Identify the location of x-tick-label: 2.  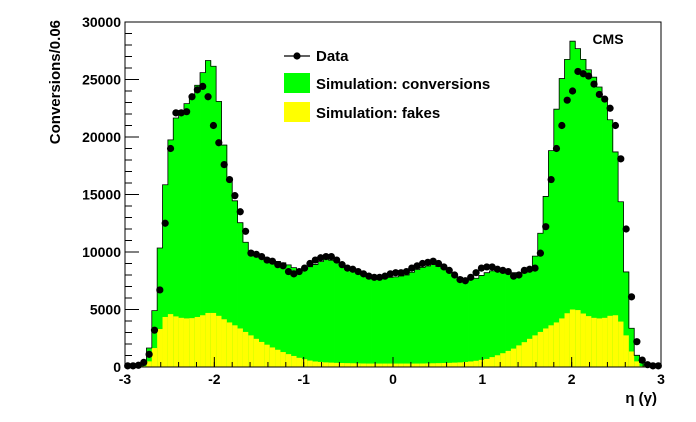
(572, 379).